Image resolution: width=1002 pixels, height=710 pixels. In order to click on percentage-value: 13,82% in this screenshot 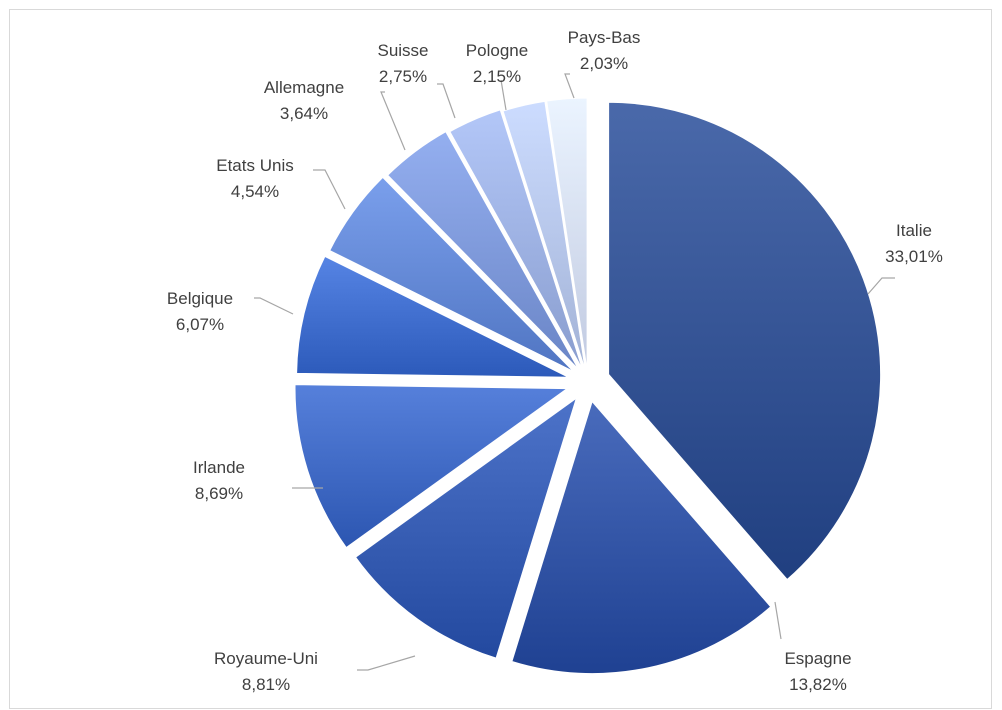, I will do `click(818, 684)`.